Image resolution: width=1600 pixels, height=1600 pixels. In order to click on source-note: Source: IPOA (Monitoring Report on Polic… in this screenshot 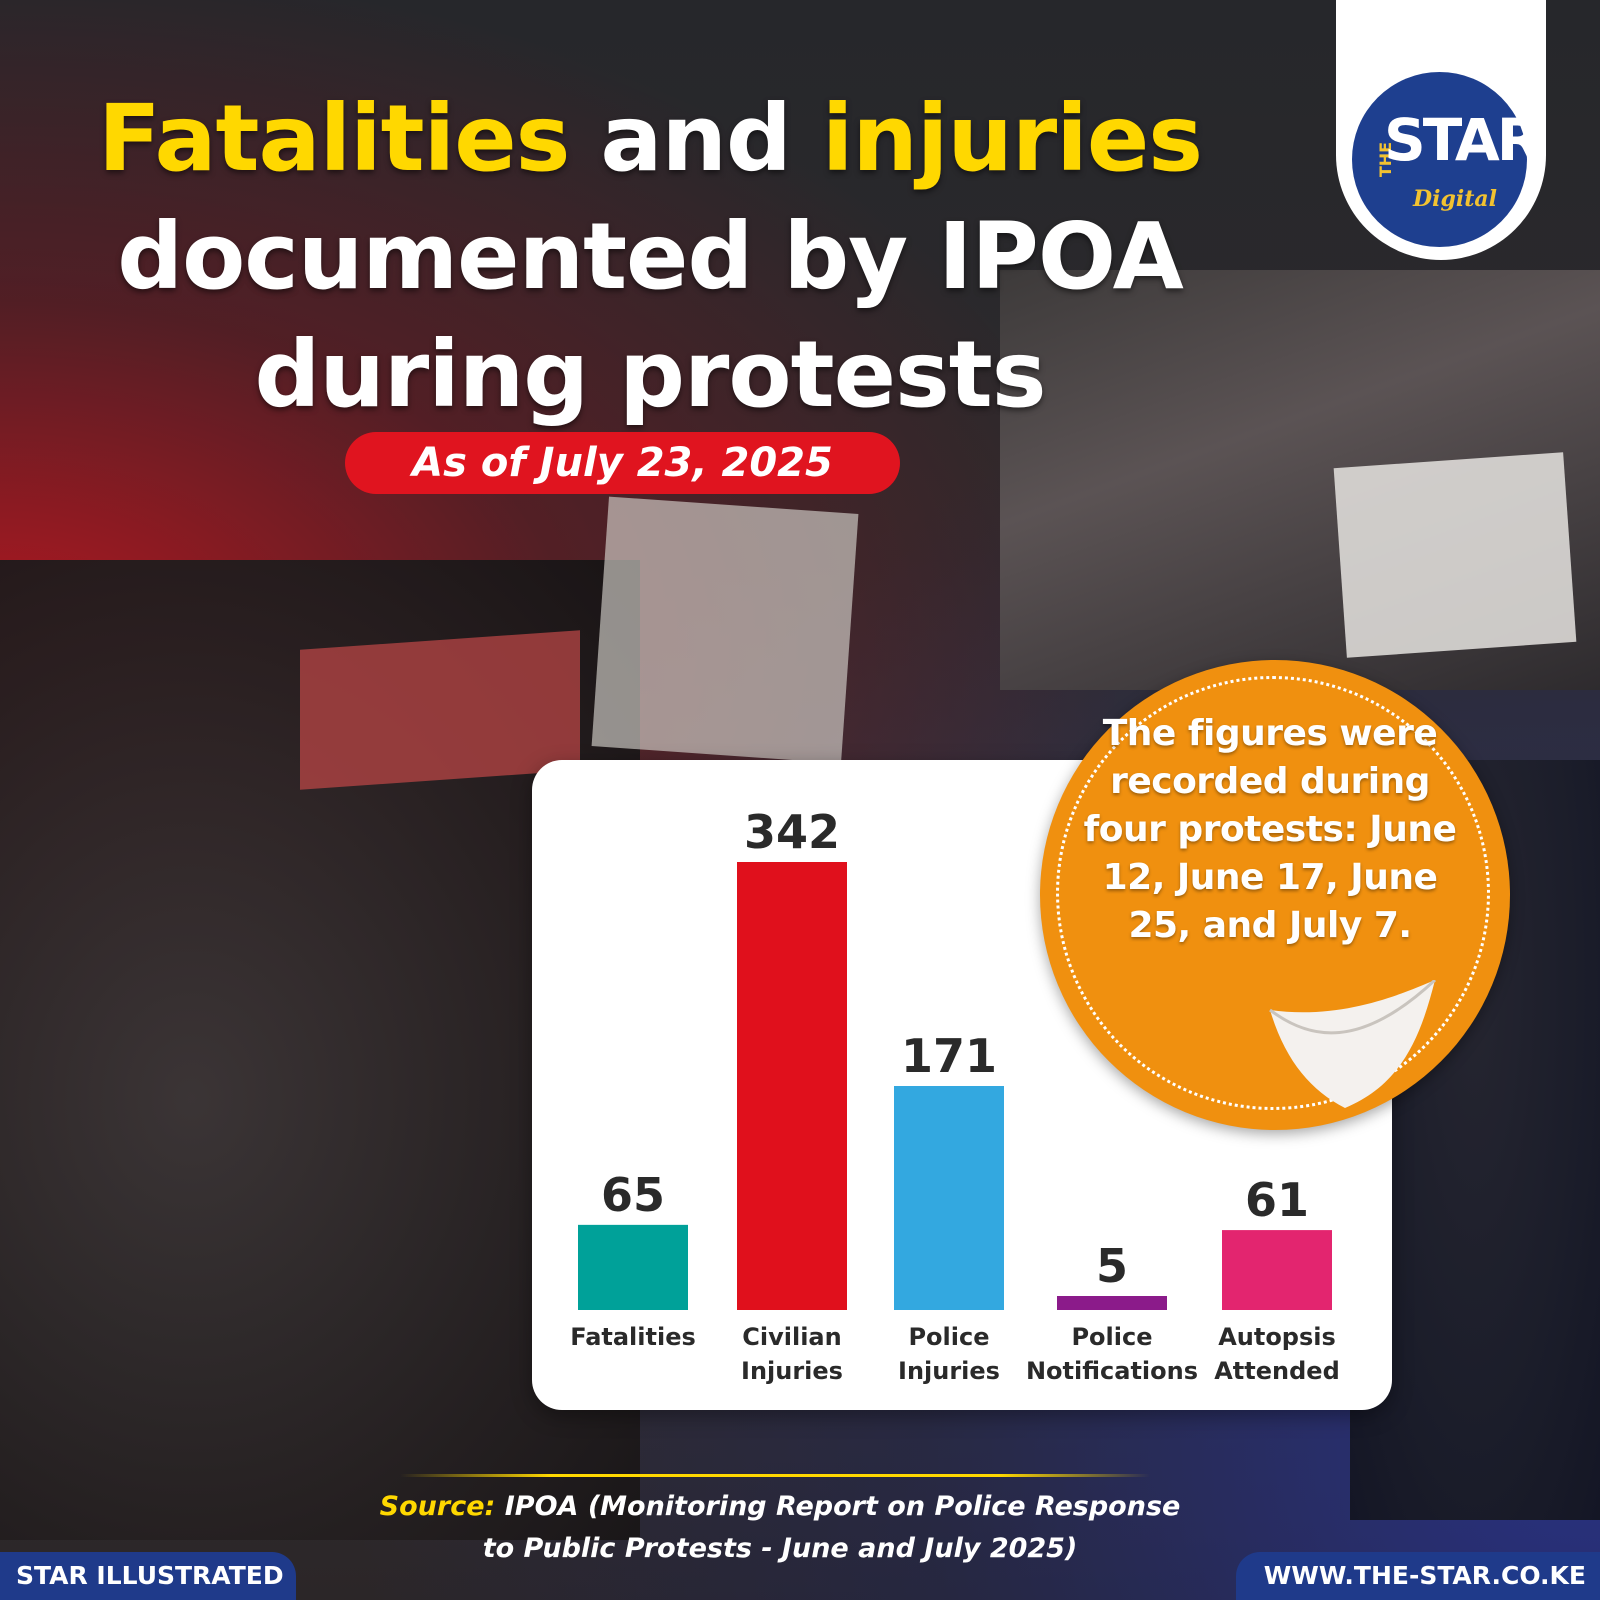, I will do `click(780, 1528)`.